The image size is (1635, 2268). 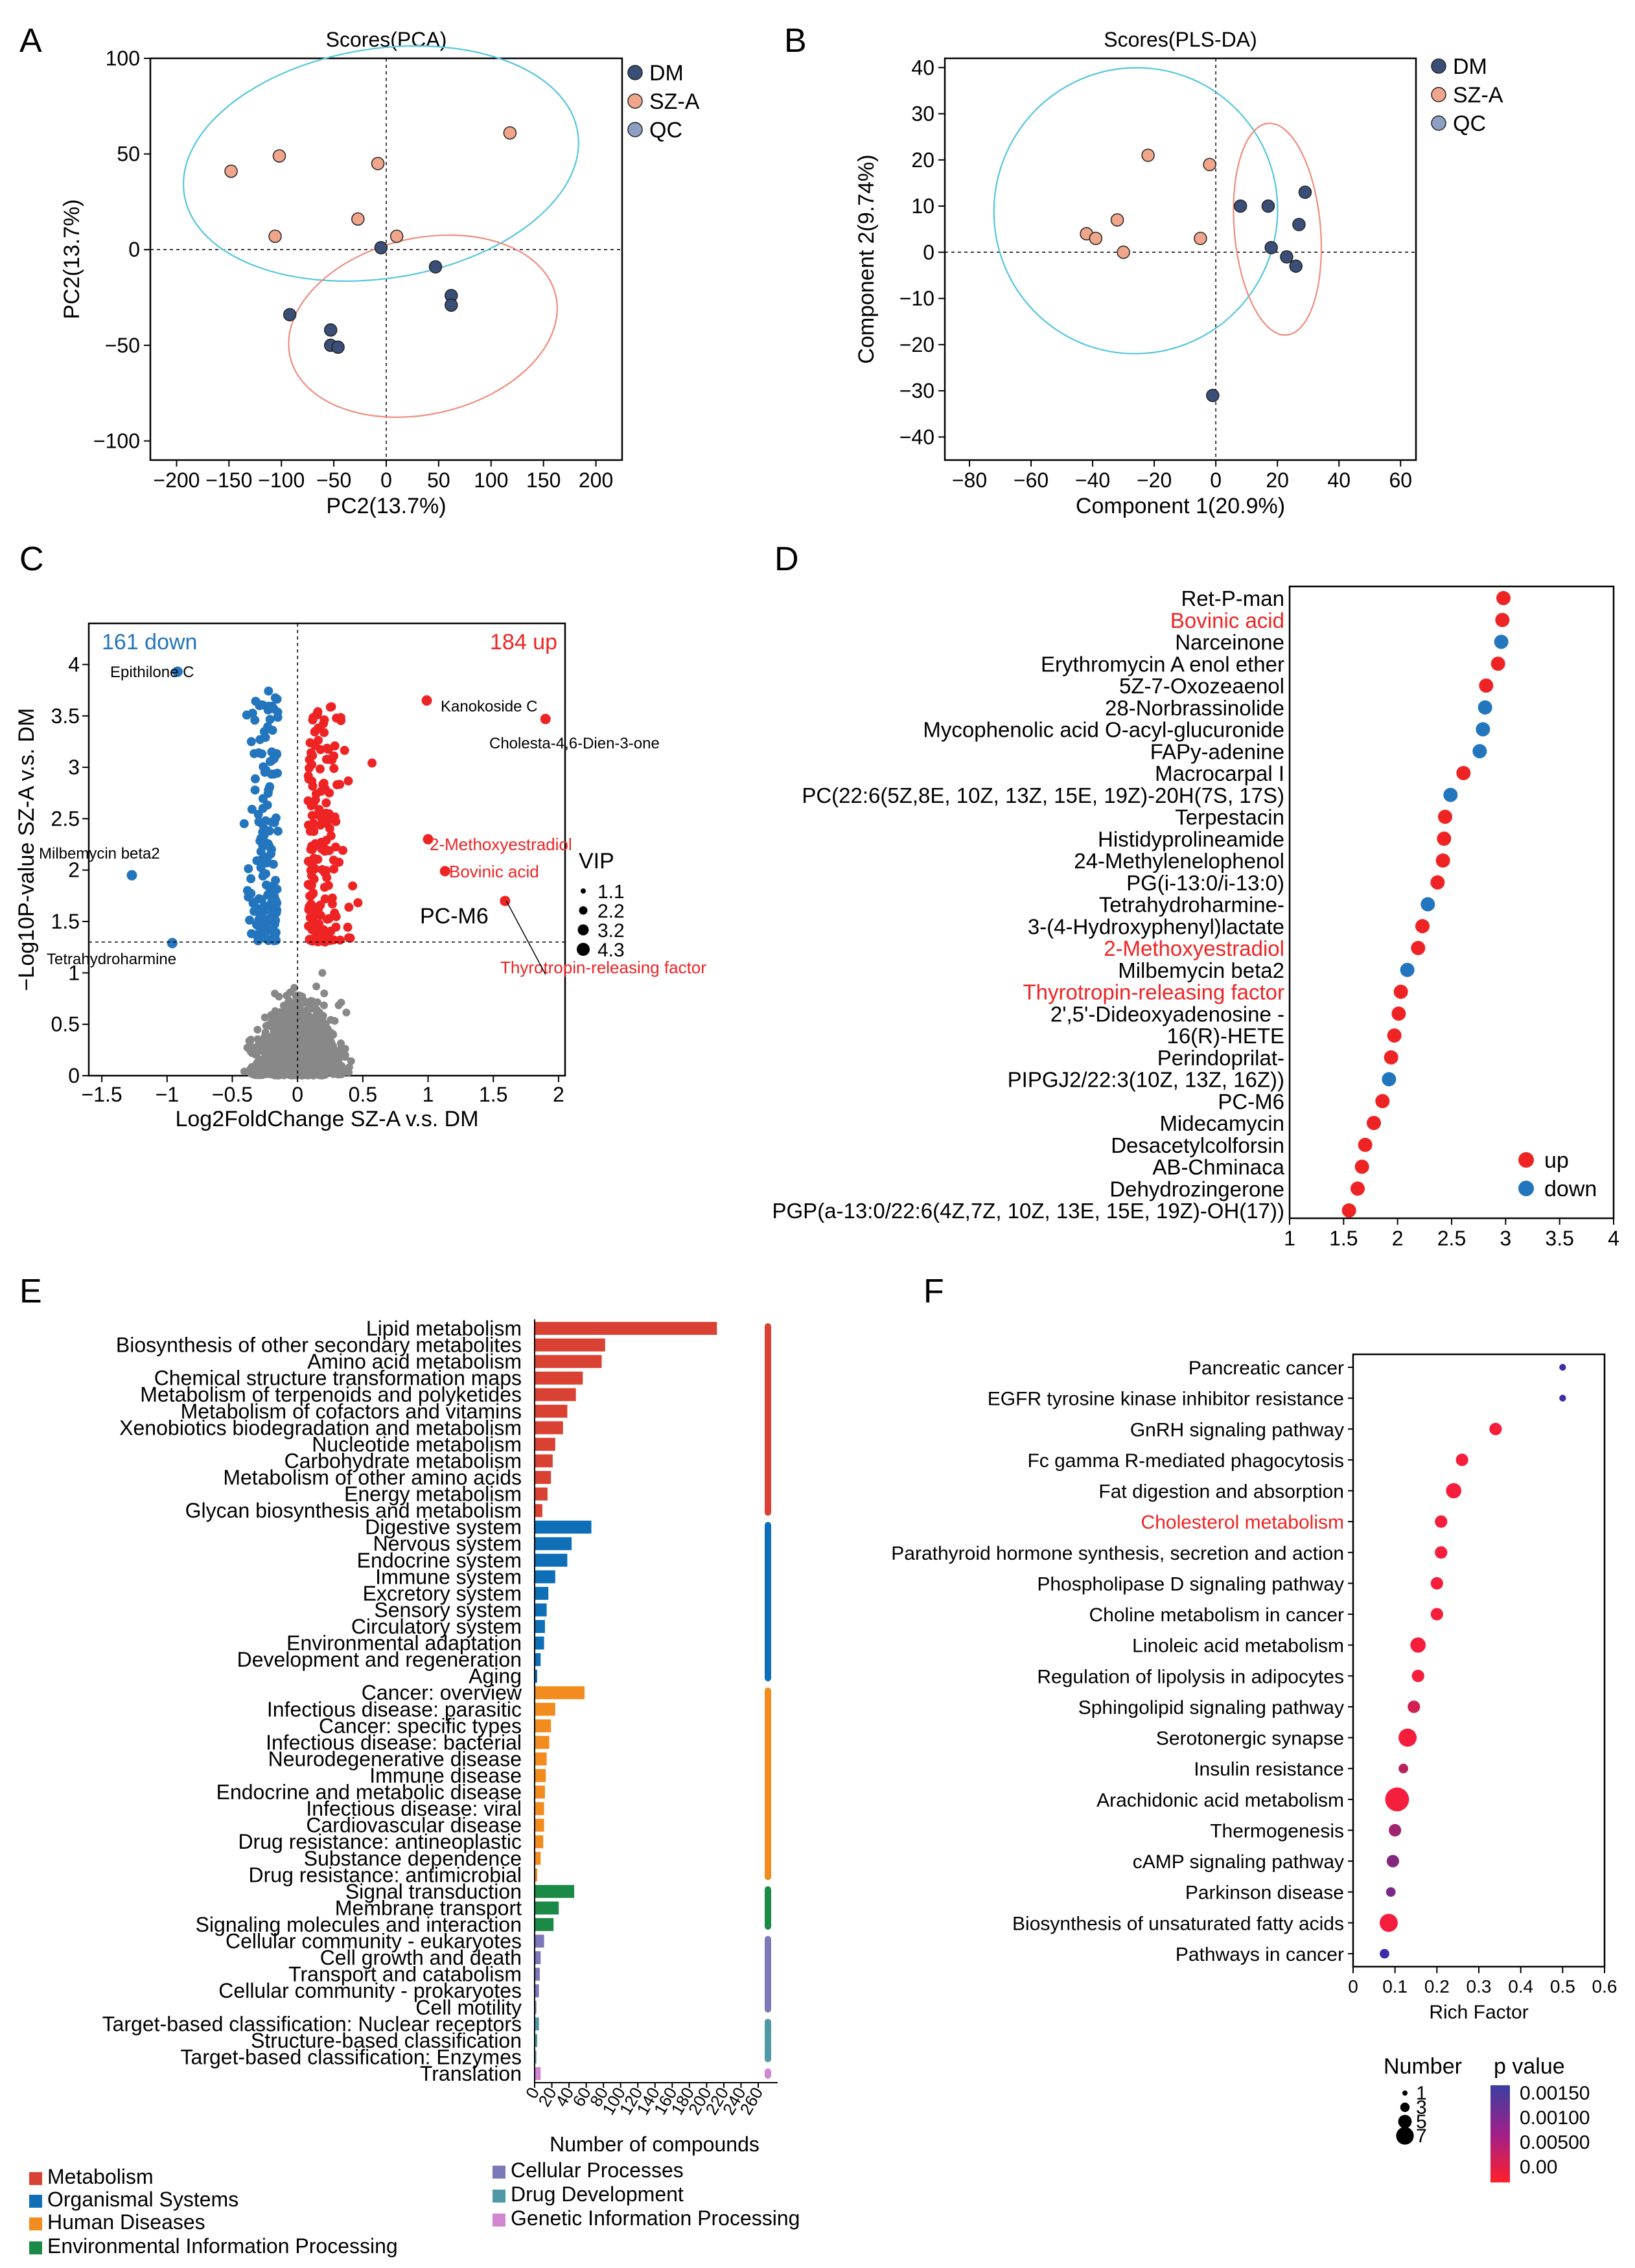 I want to click on bar-legend-swatch, so click(x=499, y=2220).